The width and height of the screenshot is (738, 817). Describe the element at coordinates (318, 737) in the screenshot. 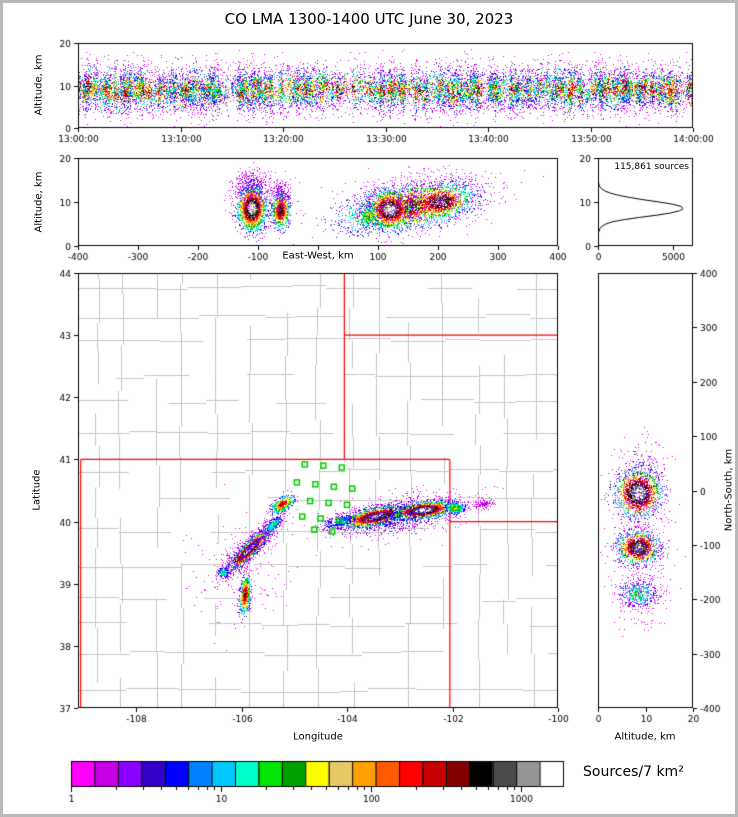

I see `x-axis-label-map: Longitude` at that location.